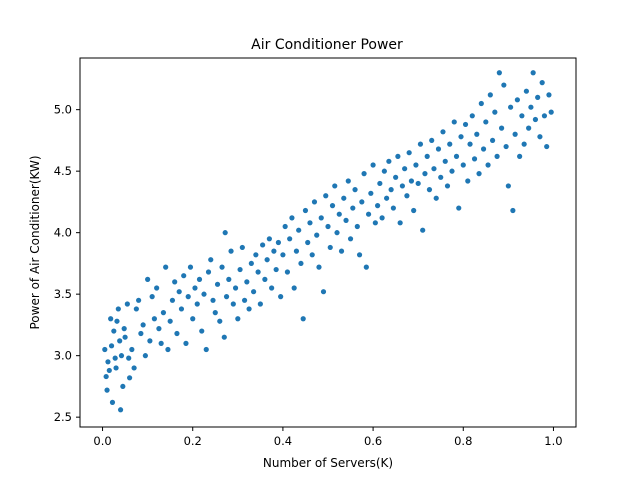 The width and height of the screenshot is (640, 480). Describe the element at coordinates (463, 441) in the screenshot. I see `x-tick-label: 0.8` at that location.